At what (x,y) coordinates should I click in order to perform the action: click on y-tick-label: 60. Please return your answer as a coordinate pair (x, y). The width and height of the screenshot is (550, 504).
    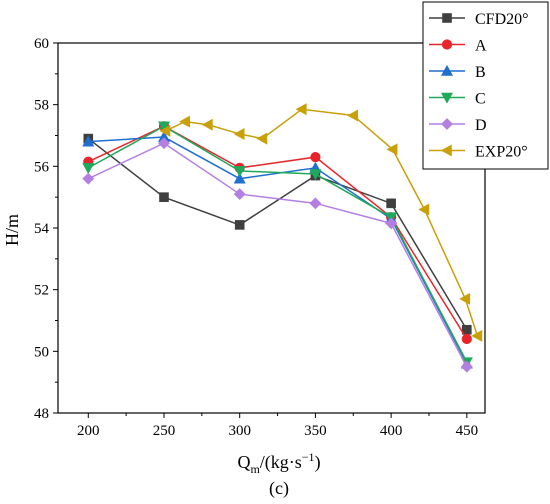
    Looking at the image, I should click on (41, 44).